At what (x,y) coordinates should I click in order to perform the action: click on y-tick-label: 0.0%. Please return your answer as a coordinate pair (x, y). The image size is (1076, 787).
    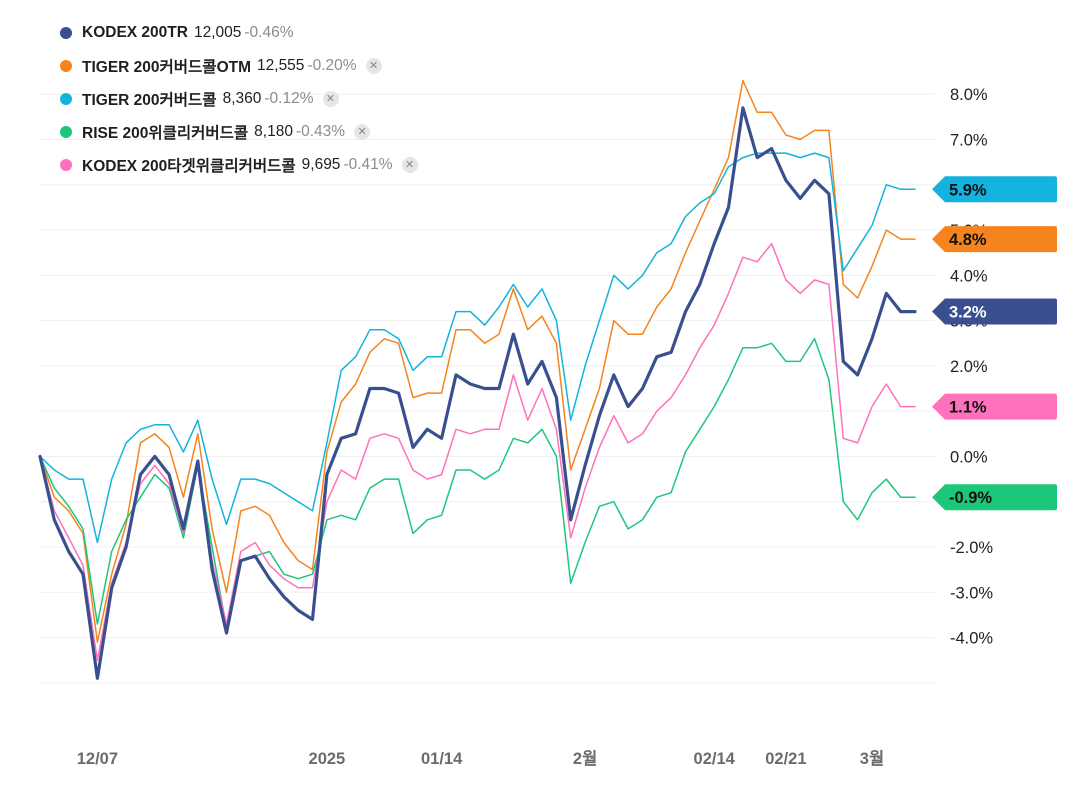
    Looking at the image, I should click on (969, 457).